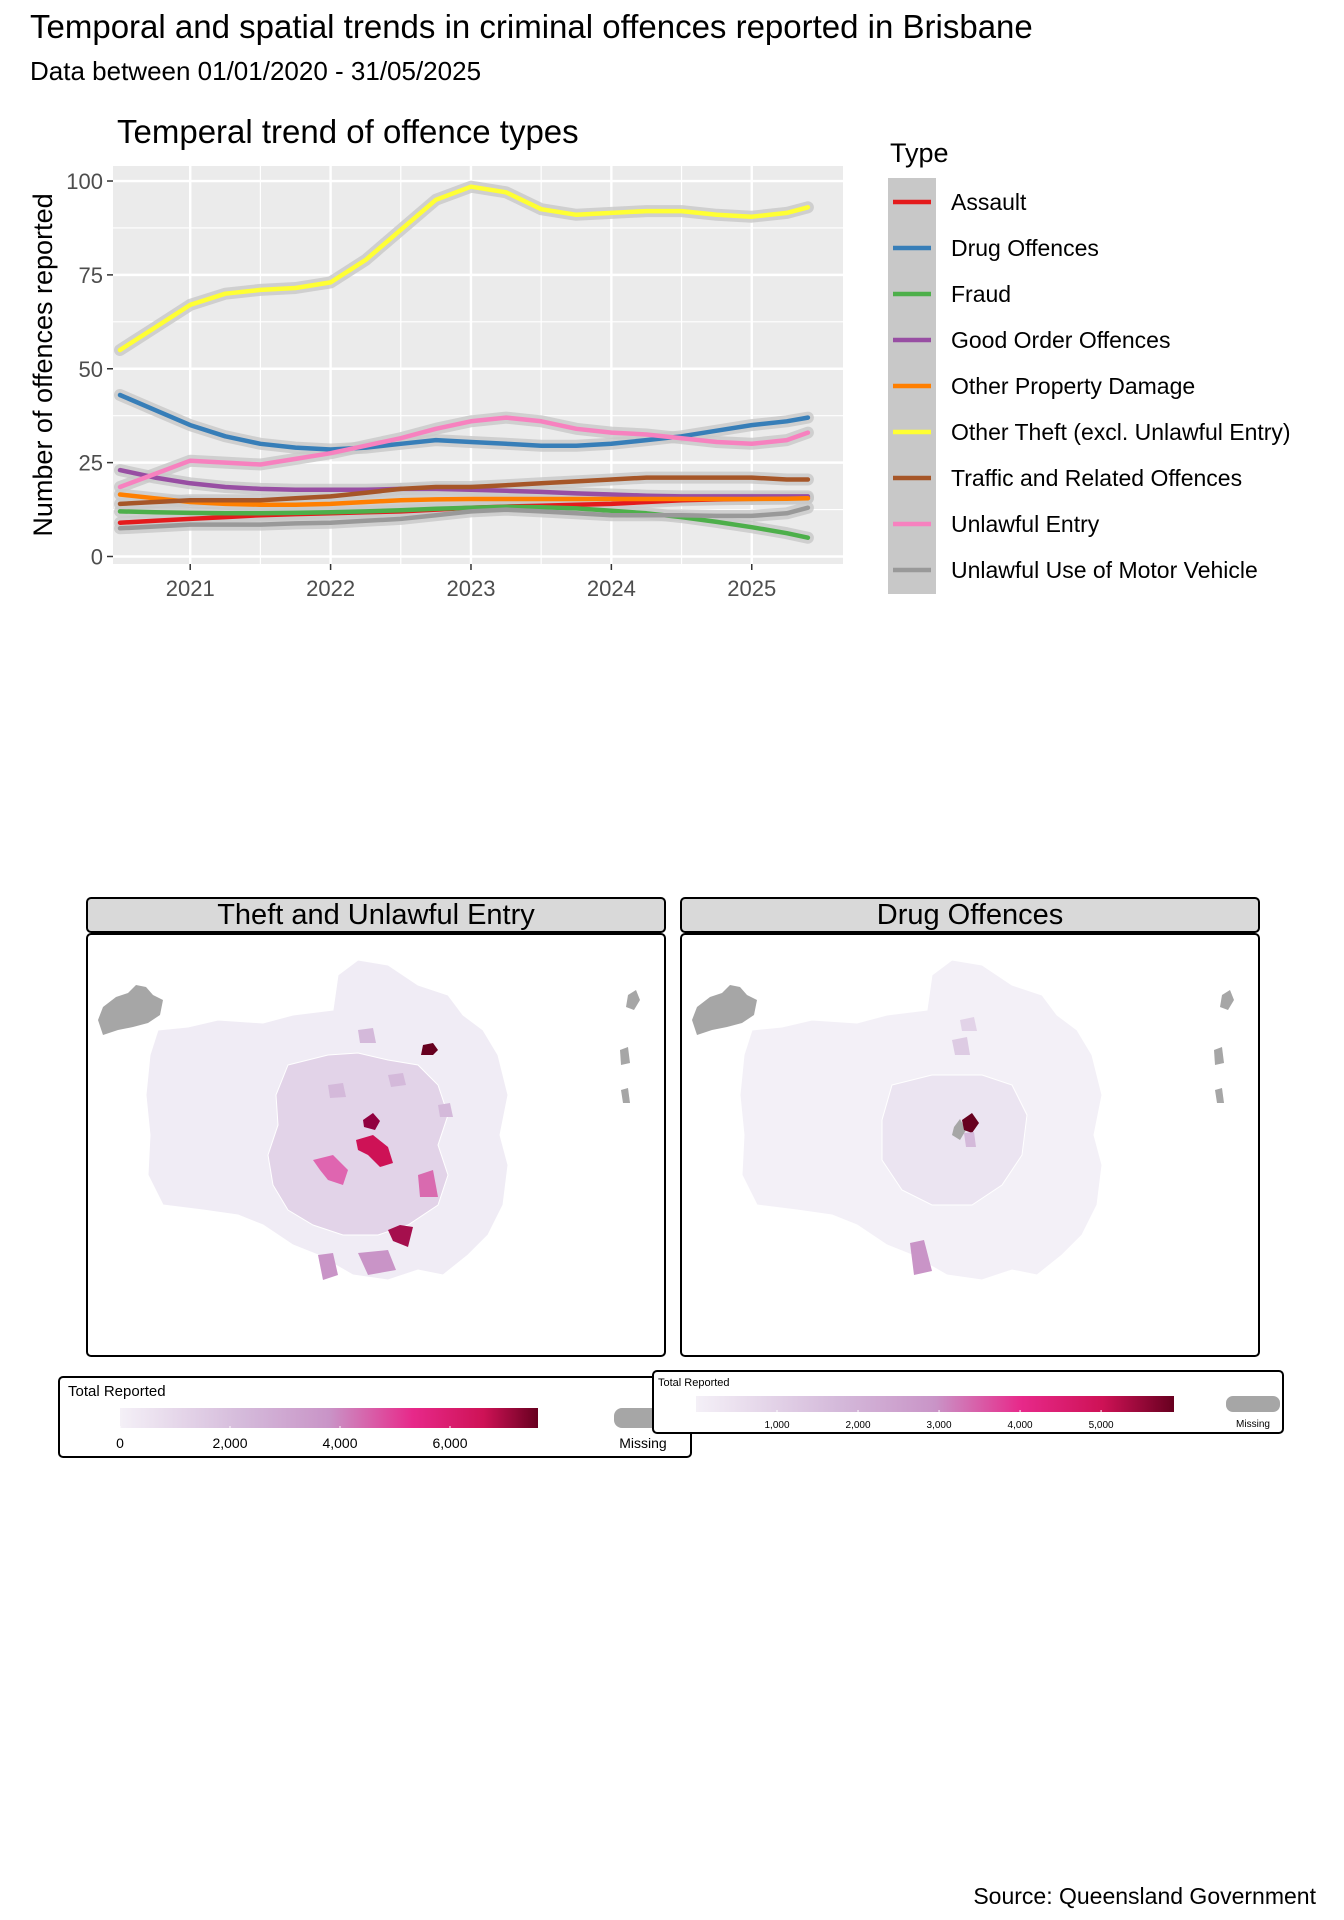 The width and height of the screenshot is (1344, 1920). What do you see at coordinates (464, 491) in the screenshot?
I see `series-line-traffic-and-related-offences` at bounding box center [464, 491].